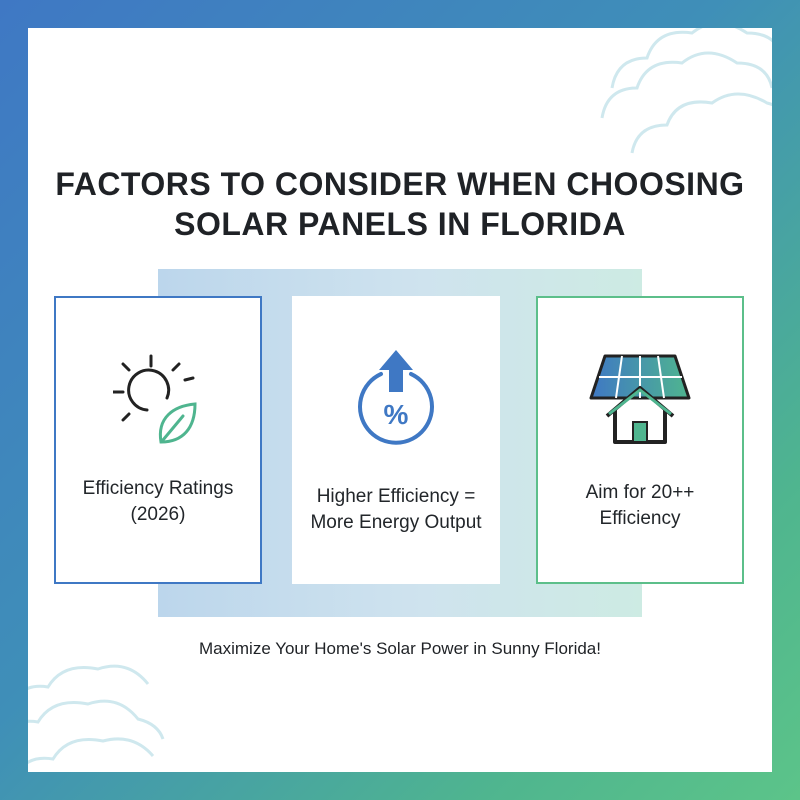  Describe the element at coordinates (158, 514) in the screenshot. I see `card-label-line-2: (2026)` at that location.